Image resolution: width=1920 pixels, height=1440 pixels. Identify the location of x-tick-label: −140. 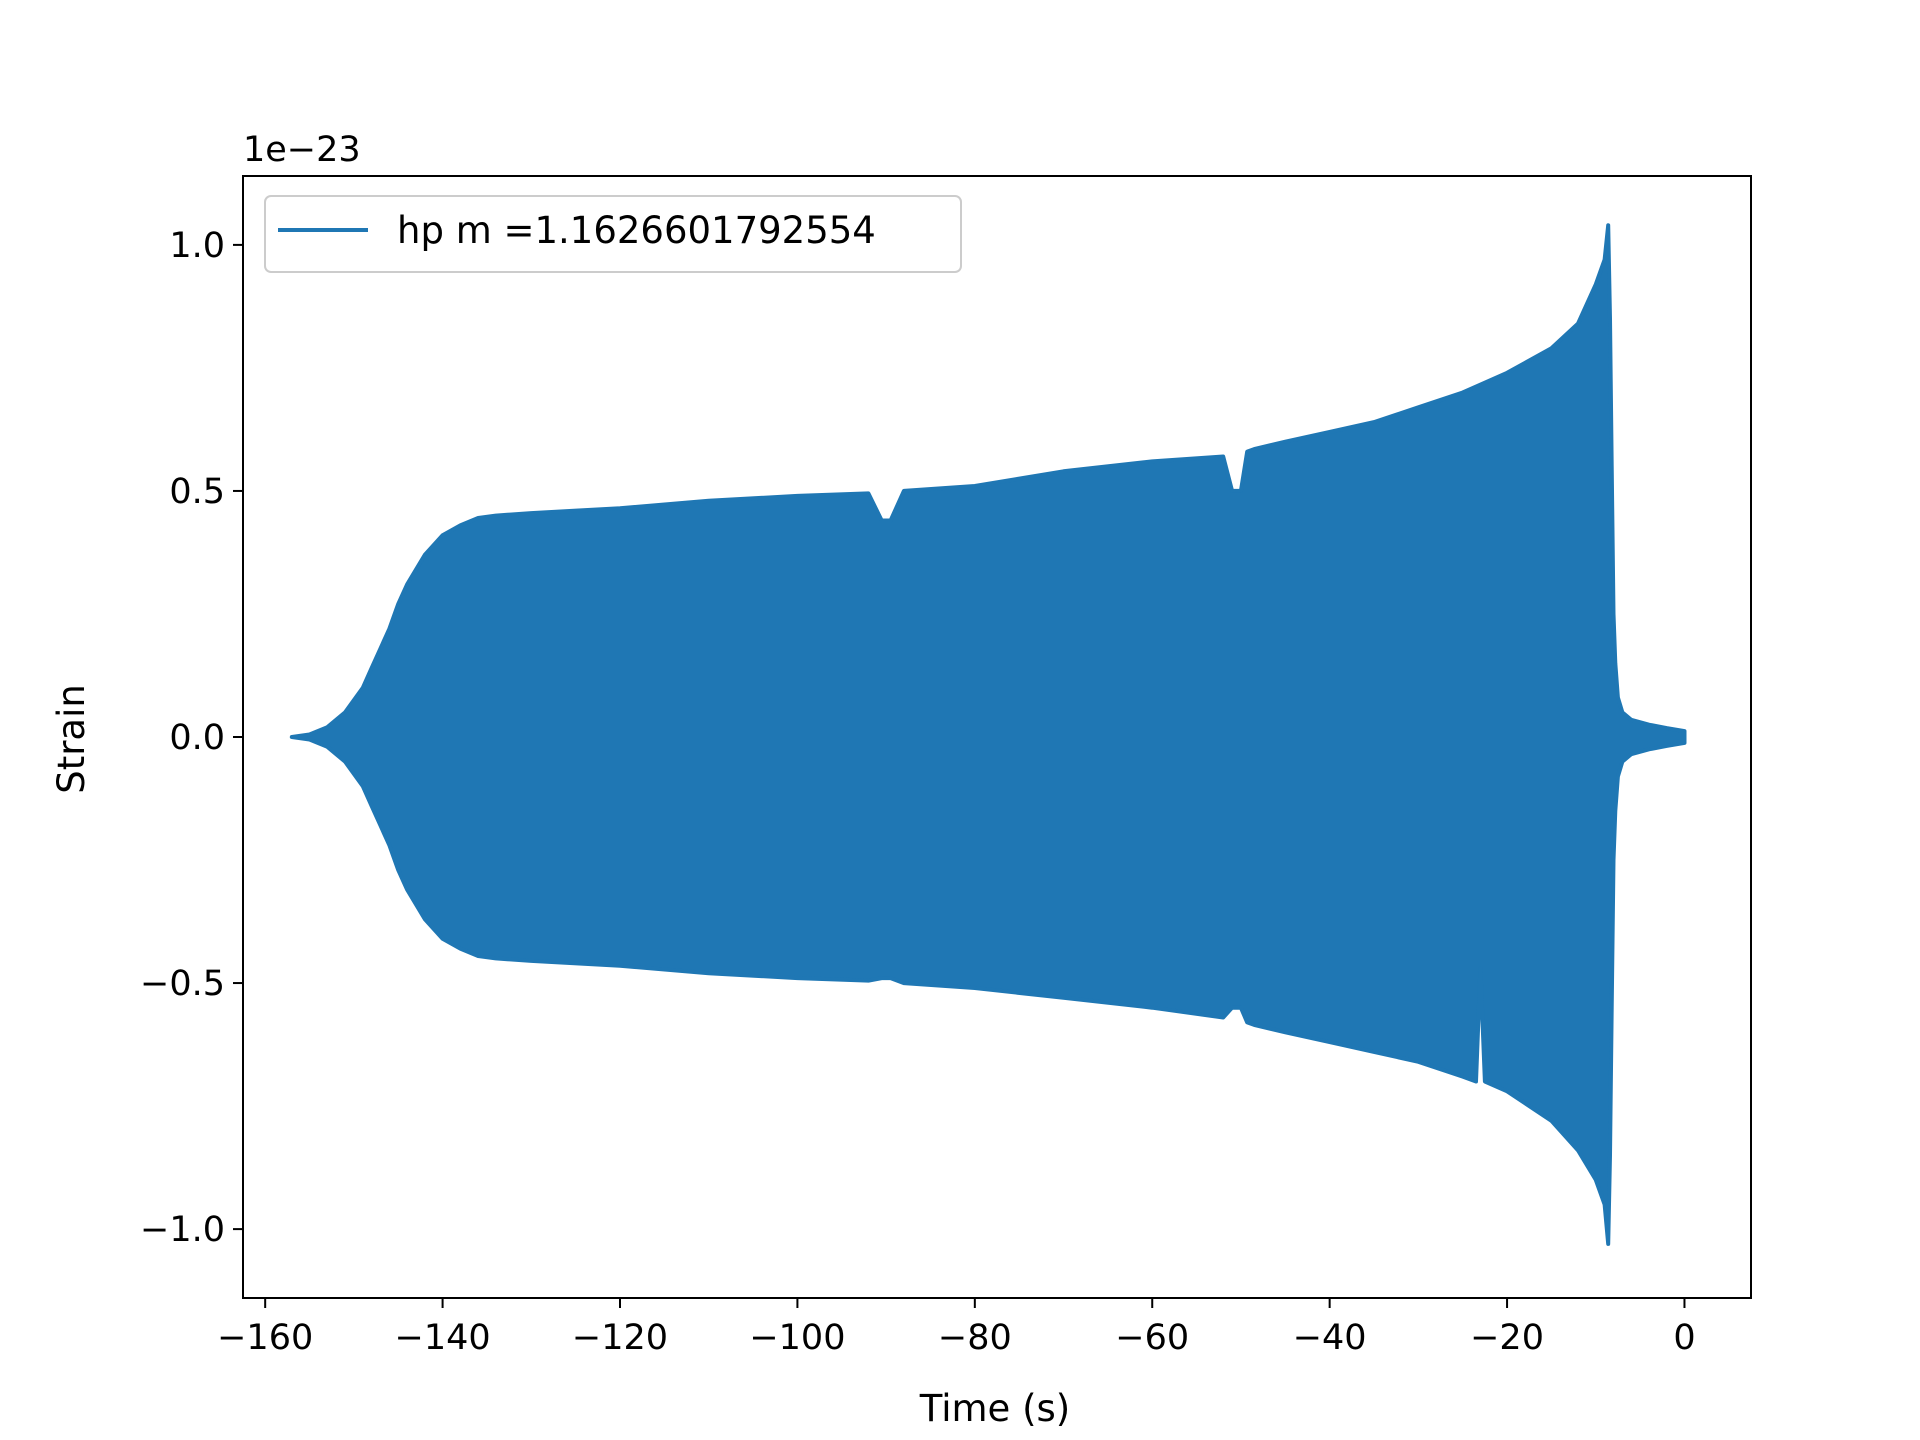
(443, 1338).